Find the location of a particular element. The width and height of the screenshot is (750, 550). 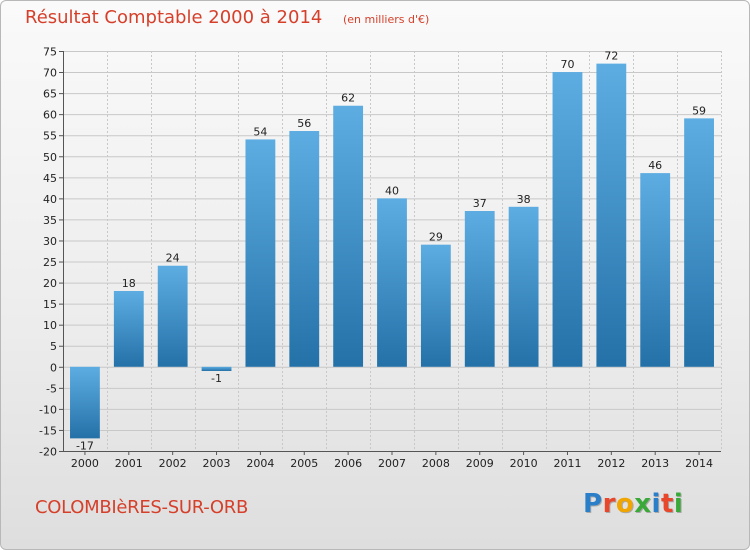

data-label: 24 is located at coordinates (173, 258).